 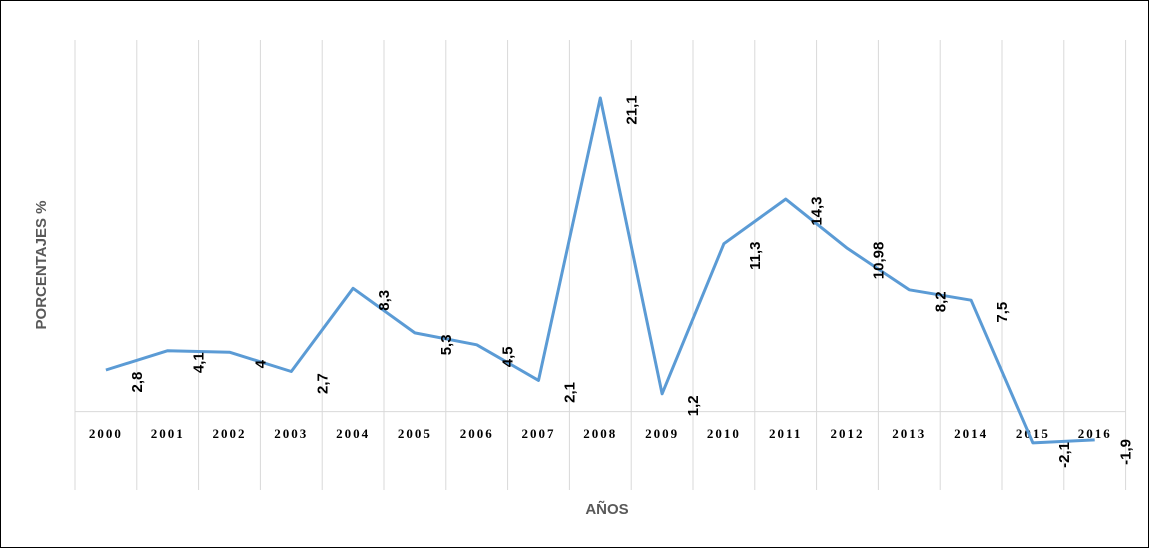 I want to click on data-label: 8,3, so click(x=384, y=300).